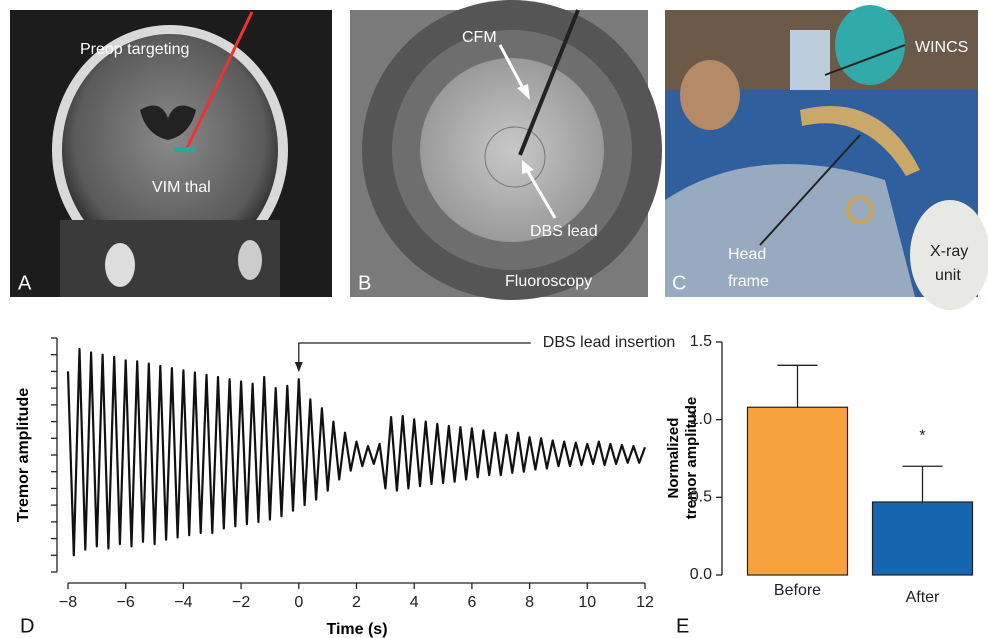  I want to click on target, so click(185, 149).